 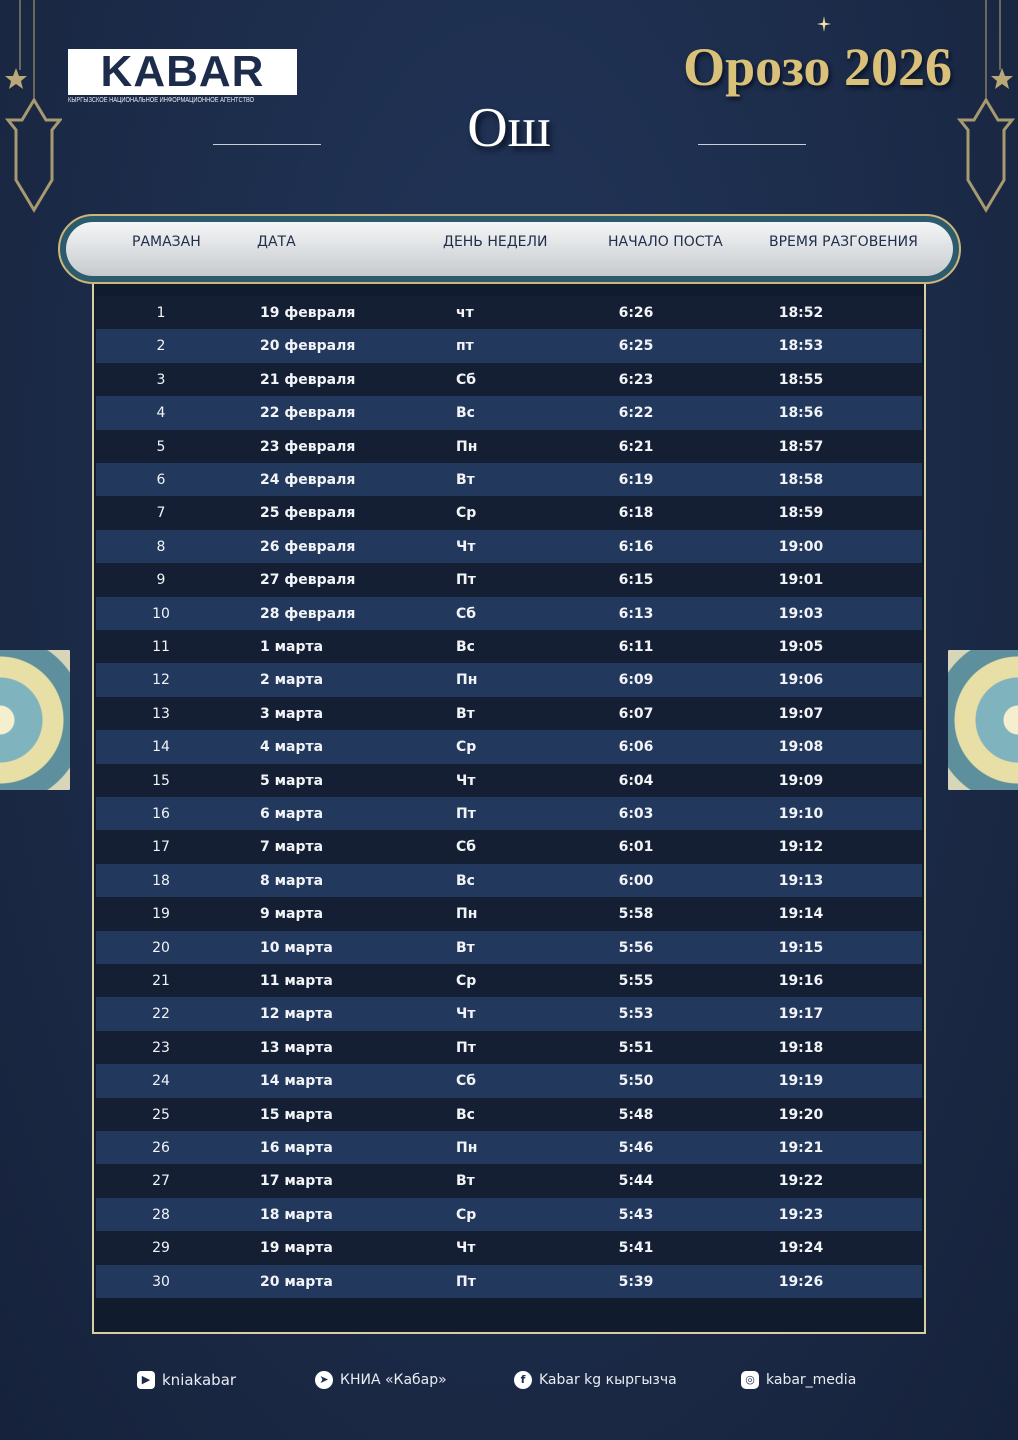 What do you see at coordinates (824, 24) in the screenshot?
I see `sparkle-icon` at bounding box center [824, 24].